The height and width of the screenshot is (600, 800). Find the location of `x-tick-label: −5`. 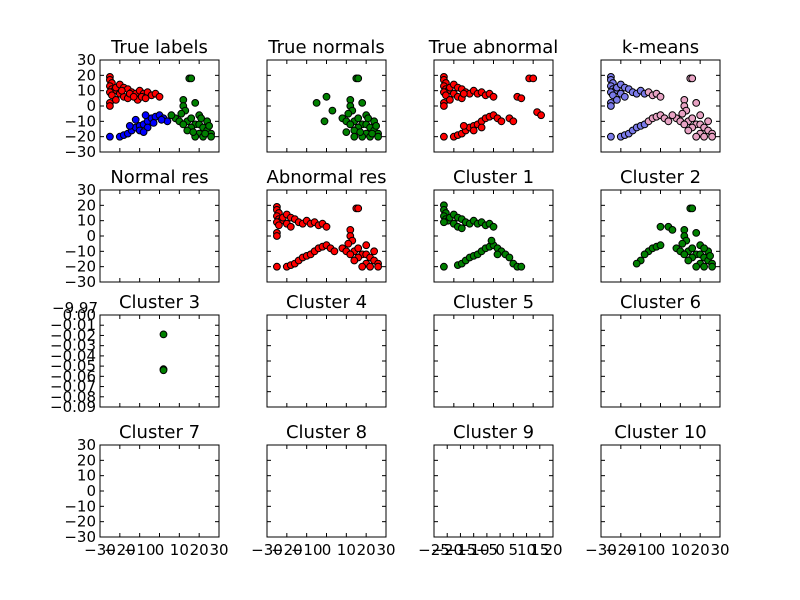

x-tick-label: −5 is located at coordinates (487, 550).